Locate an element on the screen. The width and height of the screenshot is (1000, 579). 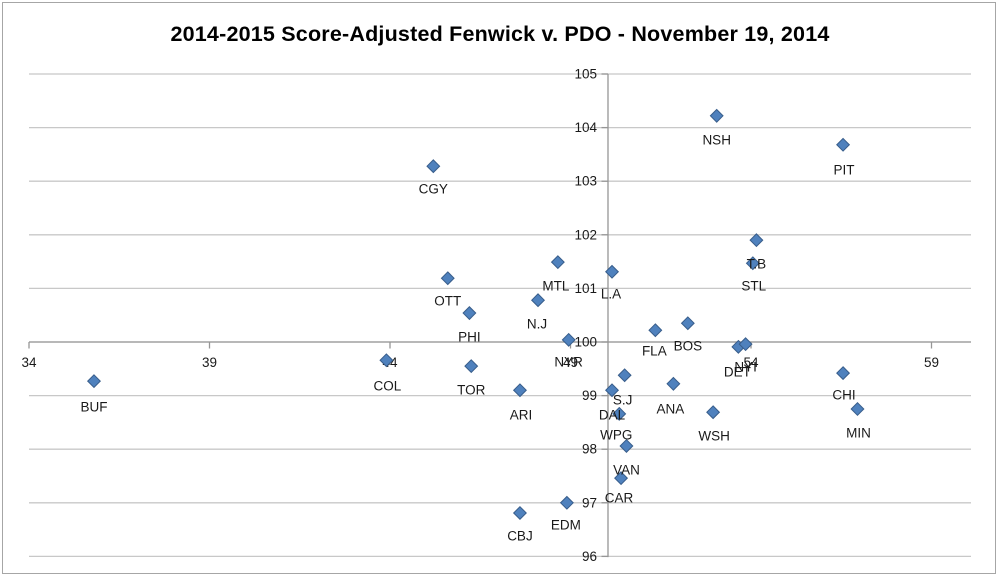
team-label-CAR: CAR is located at coordinates (619, 498).